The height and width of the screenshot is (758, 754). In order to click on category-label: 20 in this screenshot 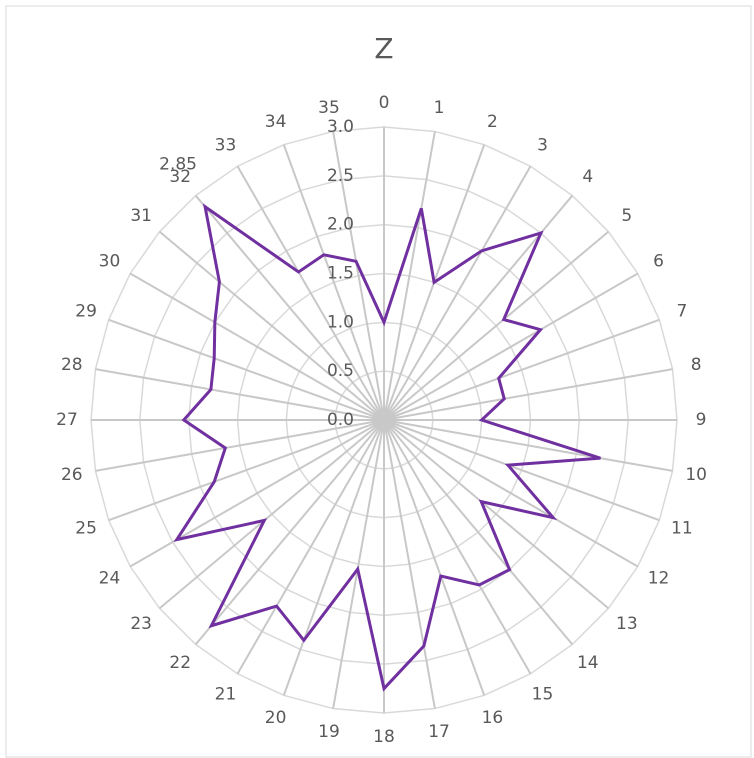, I will do `click(276, 718)`.